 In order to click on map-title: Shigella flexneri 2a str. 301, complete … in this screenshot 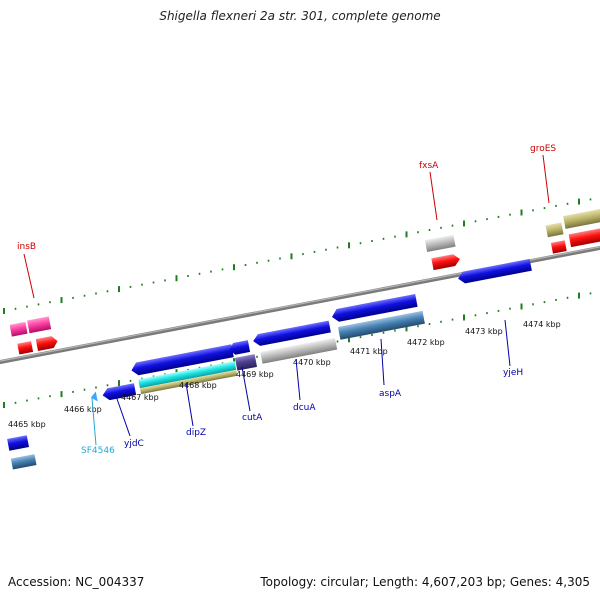, I will do `click(300, 16)`.